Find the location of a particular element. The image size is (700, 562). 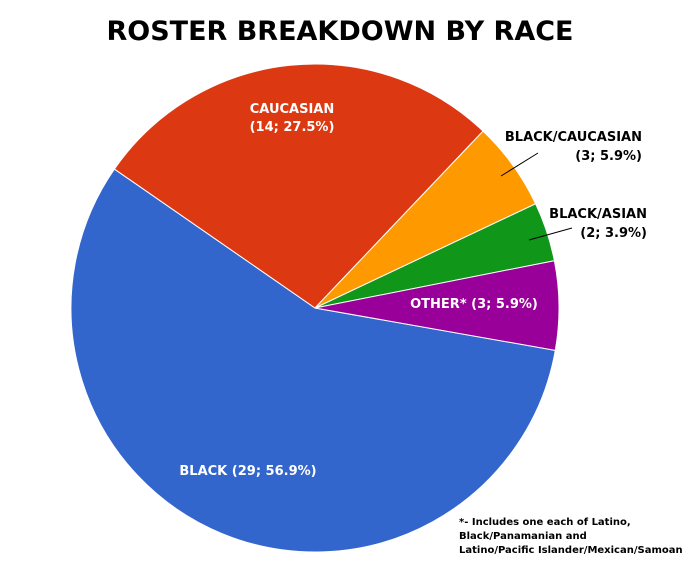

label-black: BLACK (29; 56.9%) is located at coordinates (247, 471).